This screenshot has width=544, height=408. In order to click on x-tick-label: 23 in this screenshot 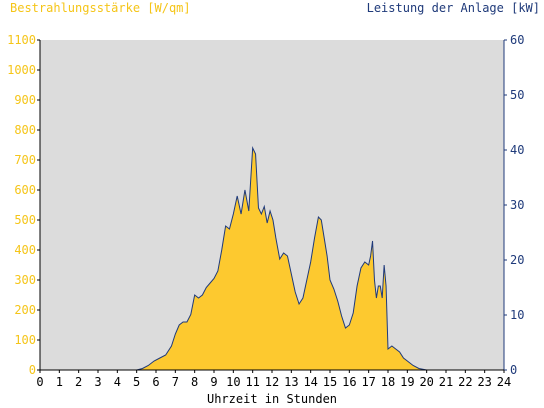, I will do `click(484, 382)`.